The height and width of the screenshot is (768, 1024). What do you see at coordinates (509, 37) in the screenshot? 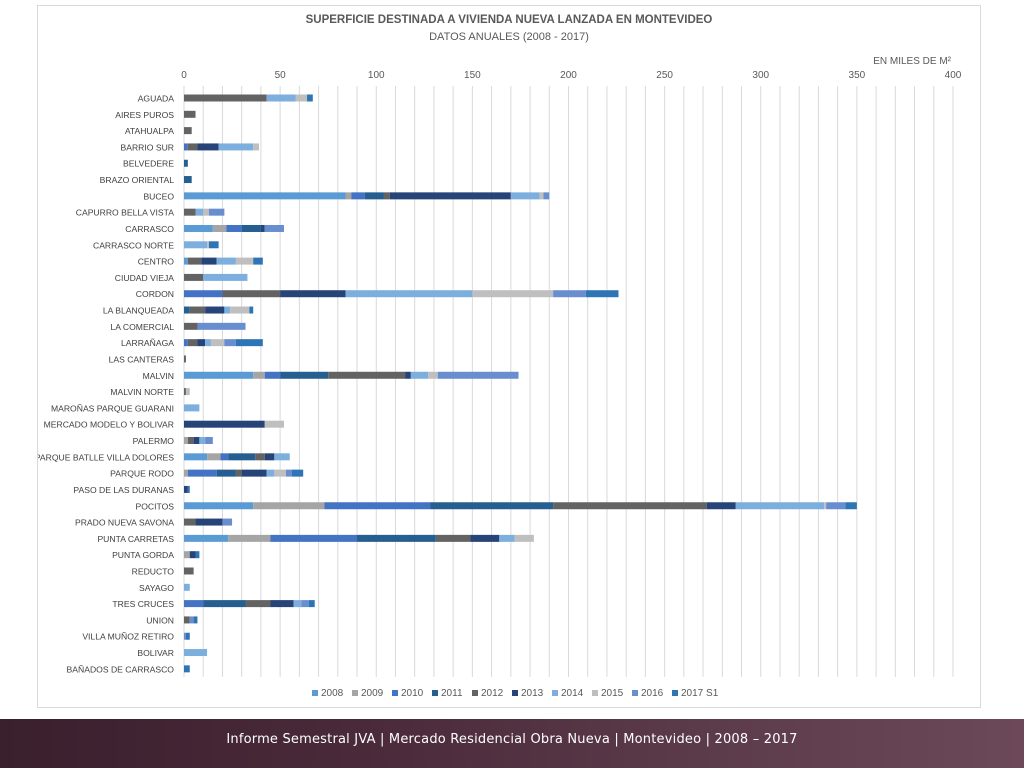
I see `chart-subtitle: DATOS ANUALES (2008 - 2017)` at bounding box center [509, 37].